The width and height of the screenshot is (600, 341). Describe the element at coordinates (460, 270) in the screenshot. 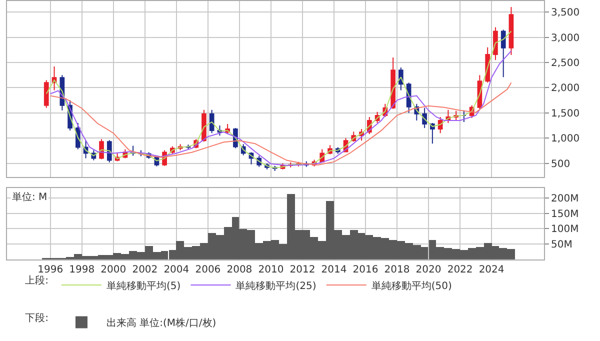

I see `x-tick-label: 2022` at that location.